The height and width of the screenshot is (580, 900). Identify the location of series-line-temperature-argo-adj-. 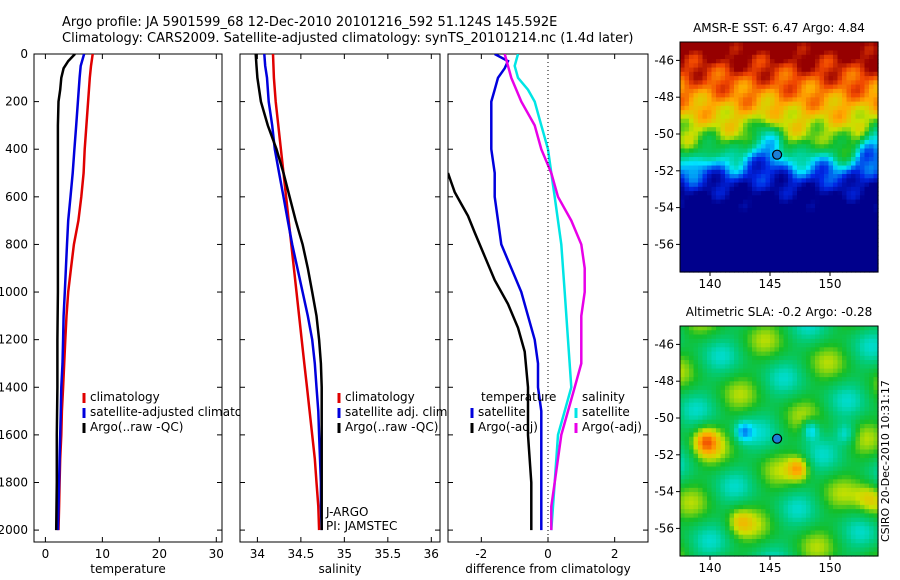
(490, 351).